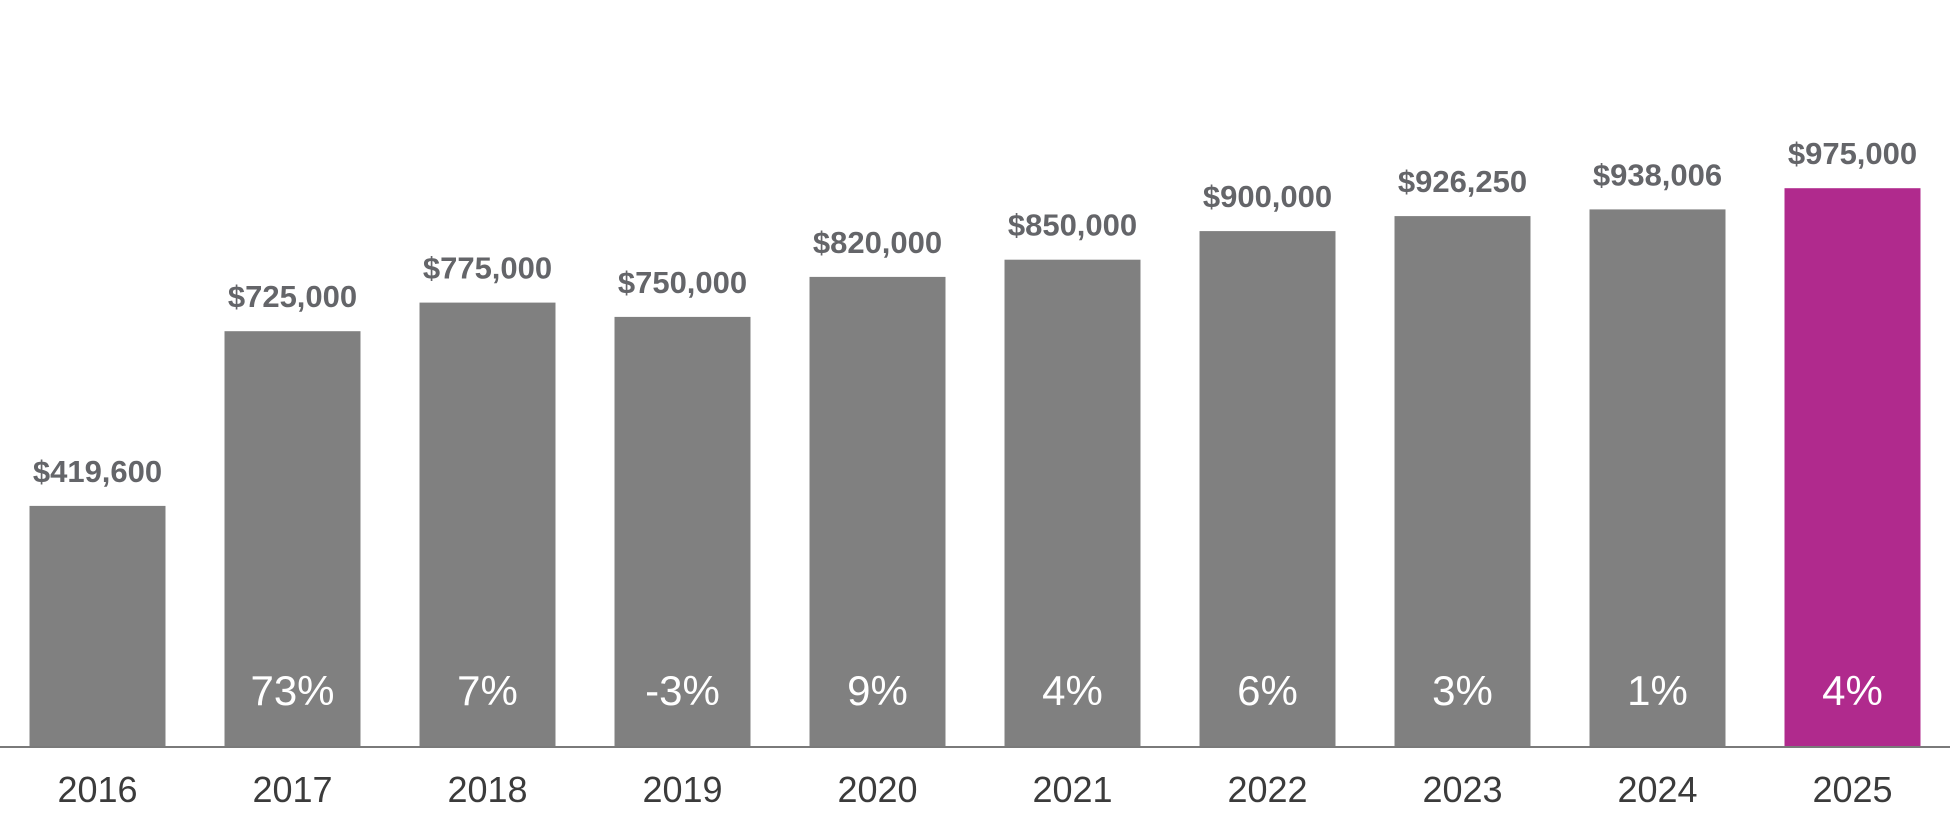 This screenshot has width=1950, height=819. What do you see at coordinates (487, 524) in the screenshot?
I see `bar-2018` at bounding box center [487, 524].